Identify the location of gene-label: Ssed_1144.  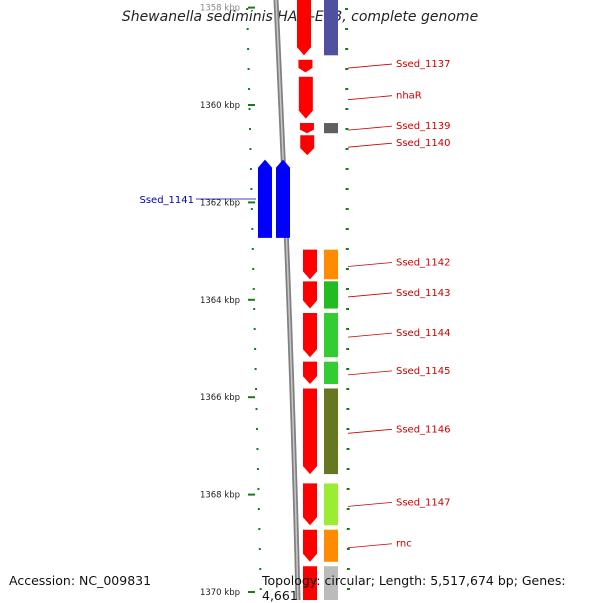
(423, 333).